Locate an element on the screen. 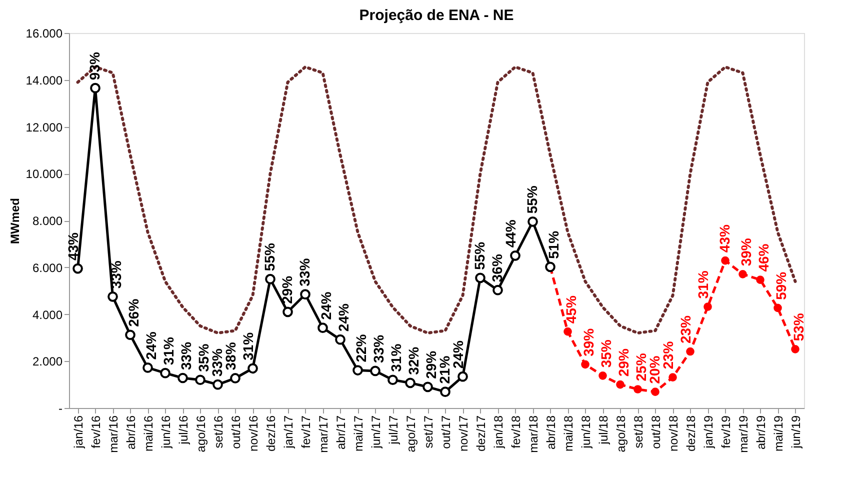 The height and width of the screenshot is (503, 860). annotation: 38% is located at coordinates (230, 356).